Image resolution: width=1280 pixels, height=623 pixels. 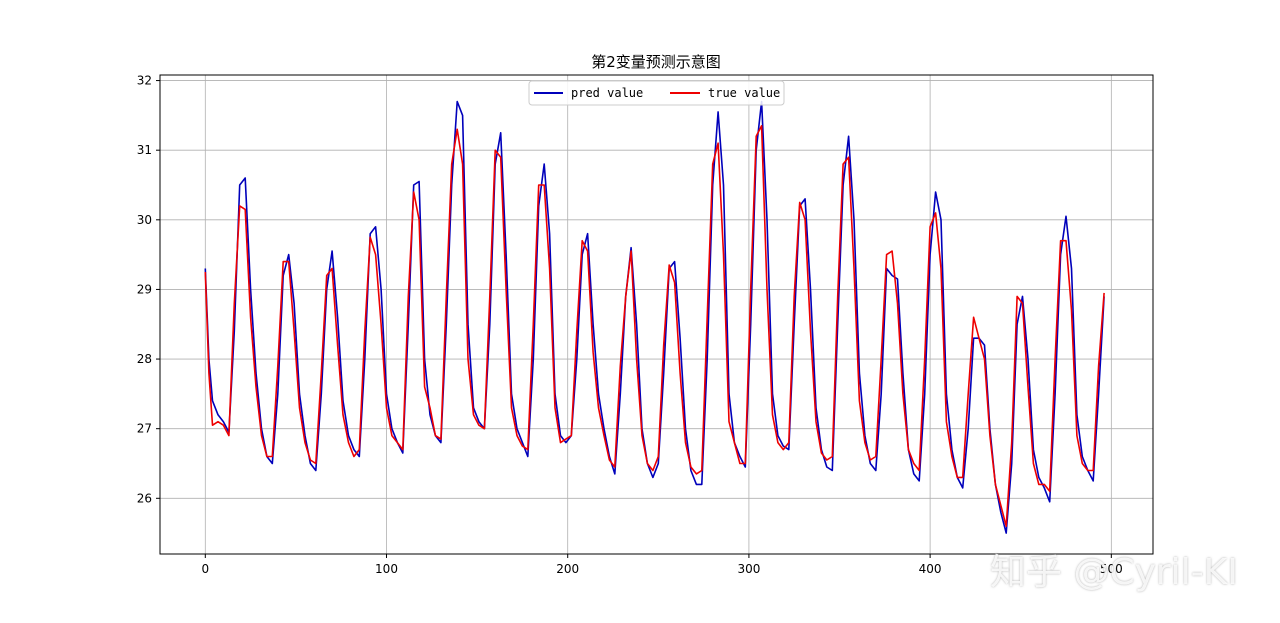 I want to click on x-tick-label: 400, so click(x=930, y=569).